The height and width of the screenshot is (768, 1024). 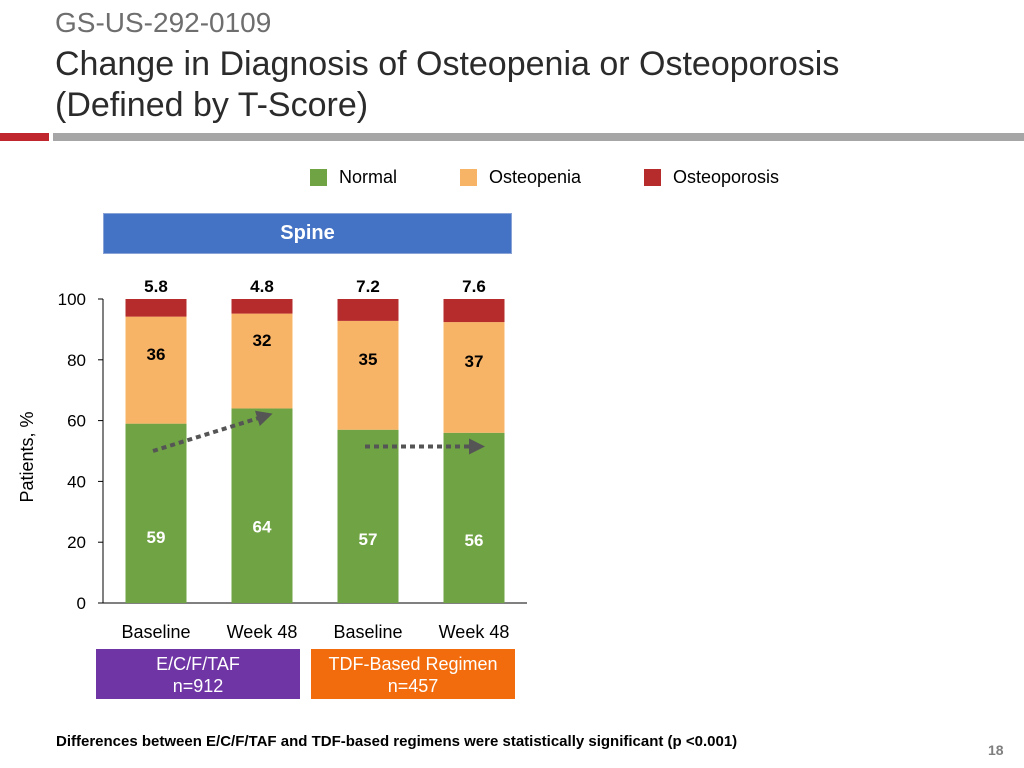 I want to click on group-name: E/C/F/TAF, so click(x=198, y=664).